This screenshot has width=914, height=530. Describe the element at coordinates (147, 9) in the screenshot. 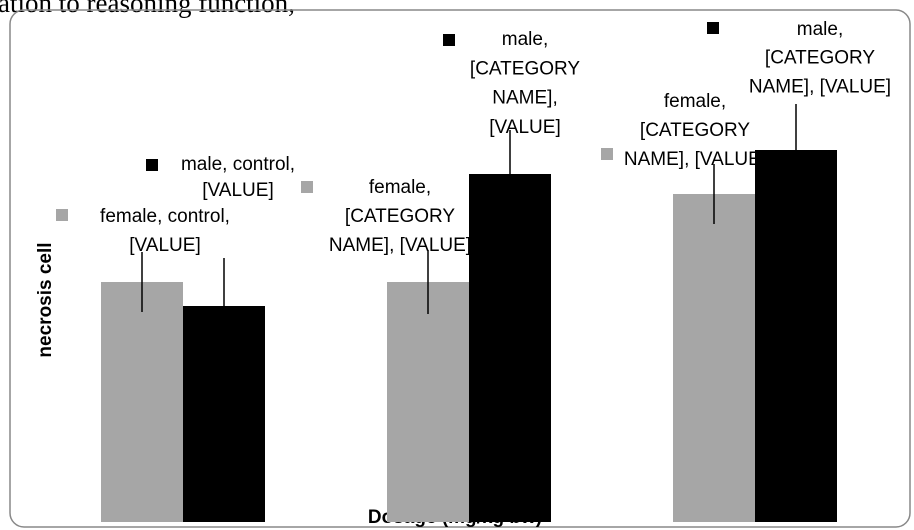

I see `caption-fragment: ation to reasoning function,` at that location.